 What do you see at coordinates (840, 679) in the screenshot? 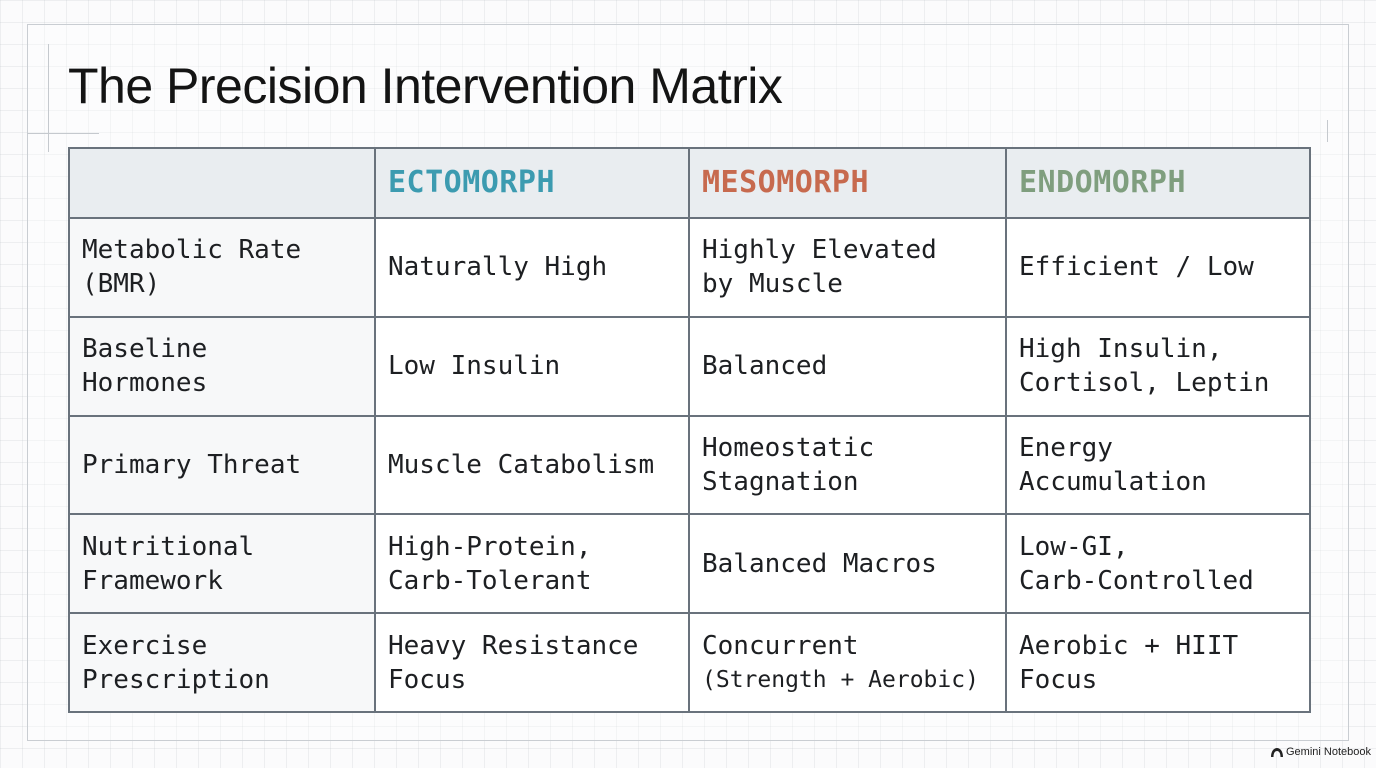
I see `cell-line-sub: (Strength + Aerobic)` at bounding box center [840, 679].